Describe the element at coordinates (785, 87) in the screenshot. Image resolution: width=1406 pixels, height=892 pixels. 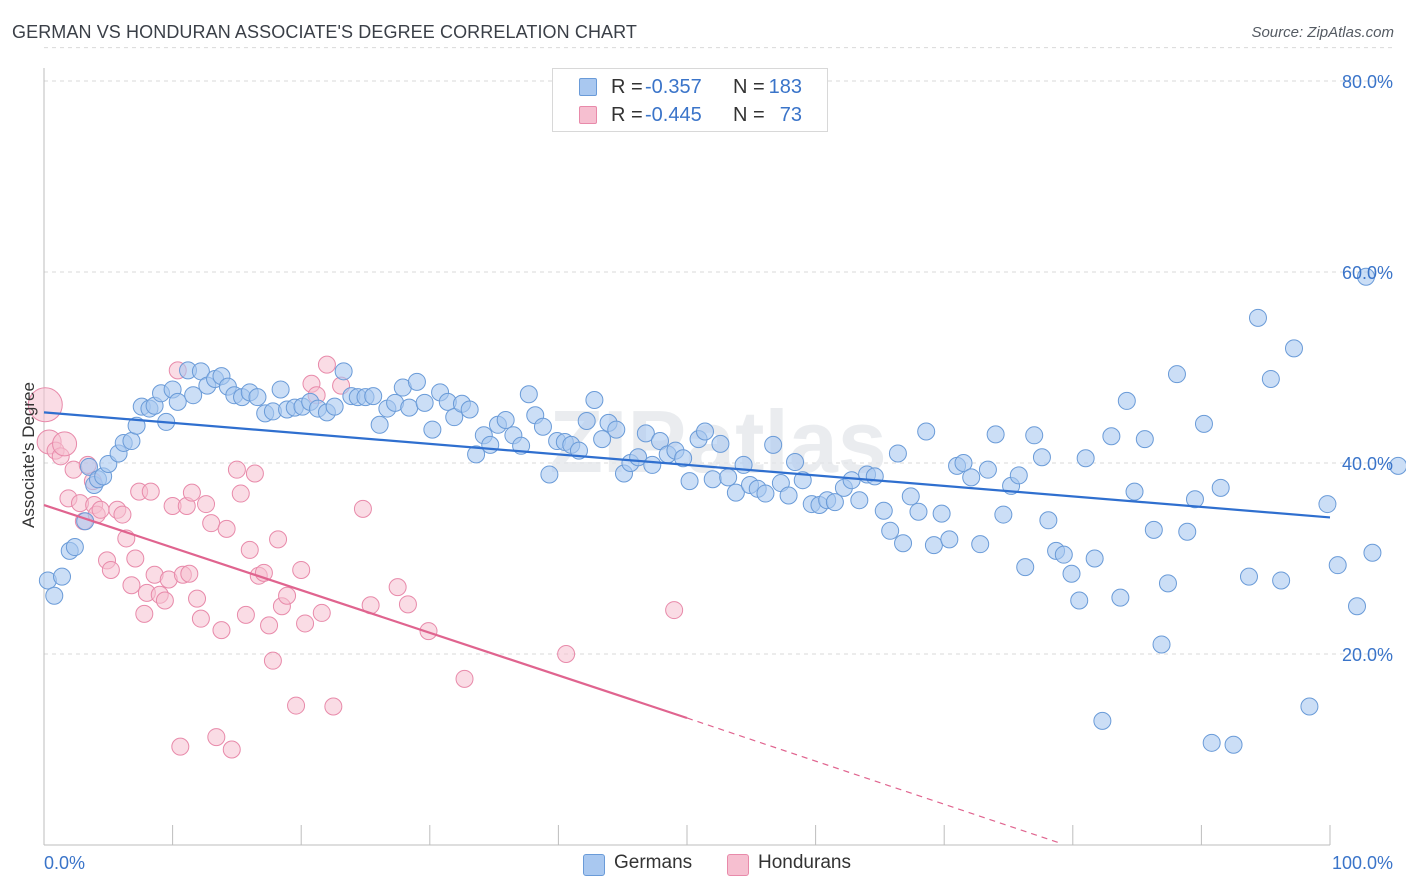
I see `n-value: 183` at that location.